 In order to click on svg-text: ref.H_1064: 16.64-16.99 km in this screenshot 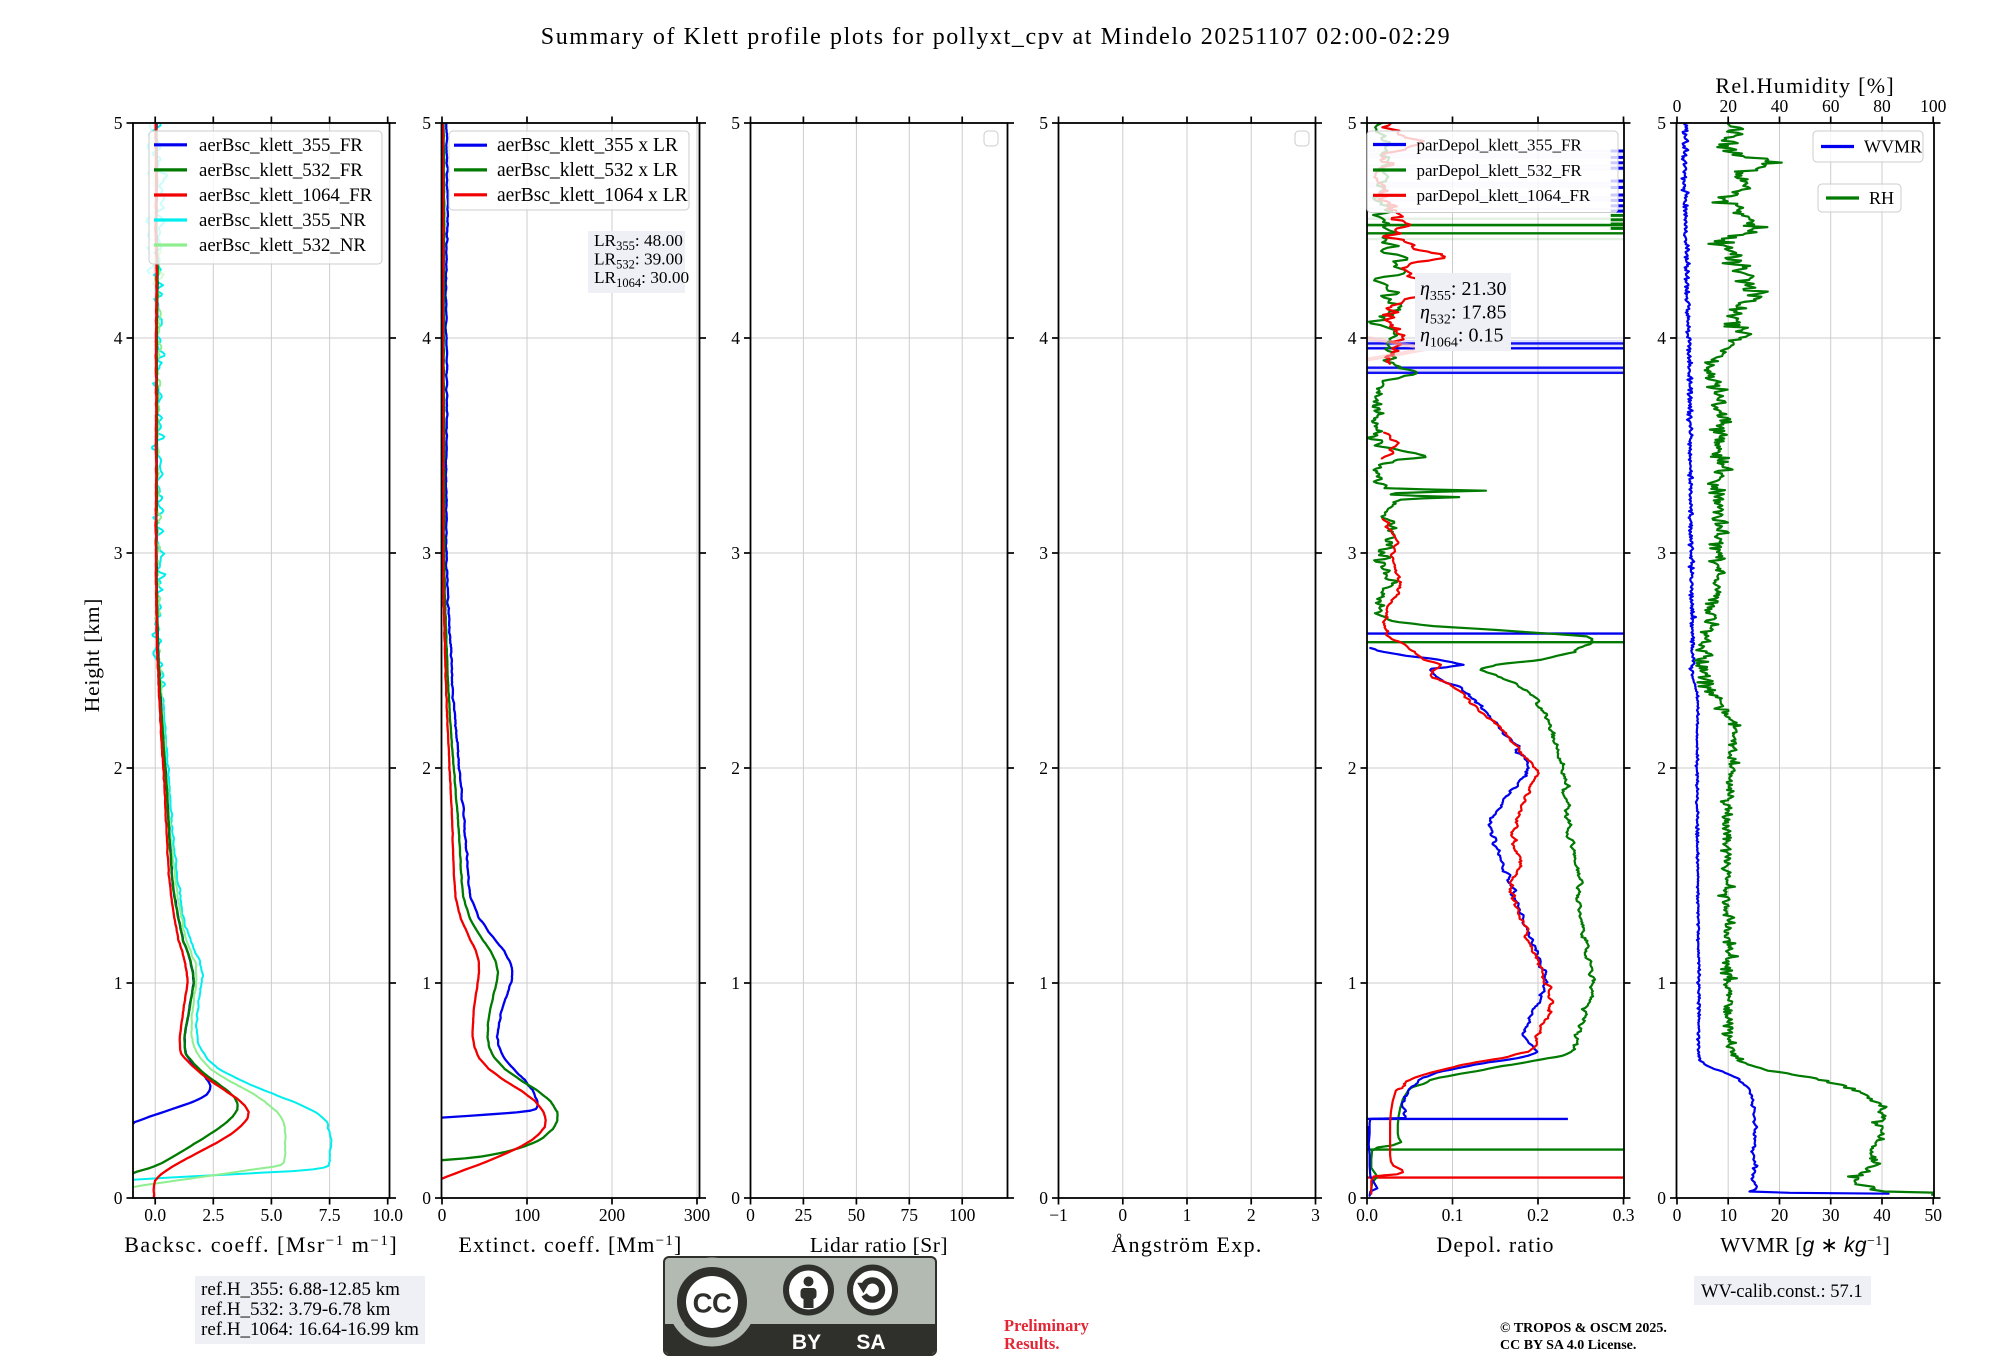, I will do `click(310, 1329)`.